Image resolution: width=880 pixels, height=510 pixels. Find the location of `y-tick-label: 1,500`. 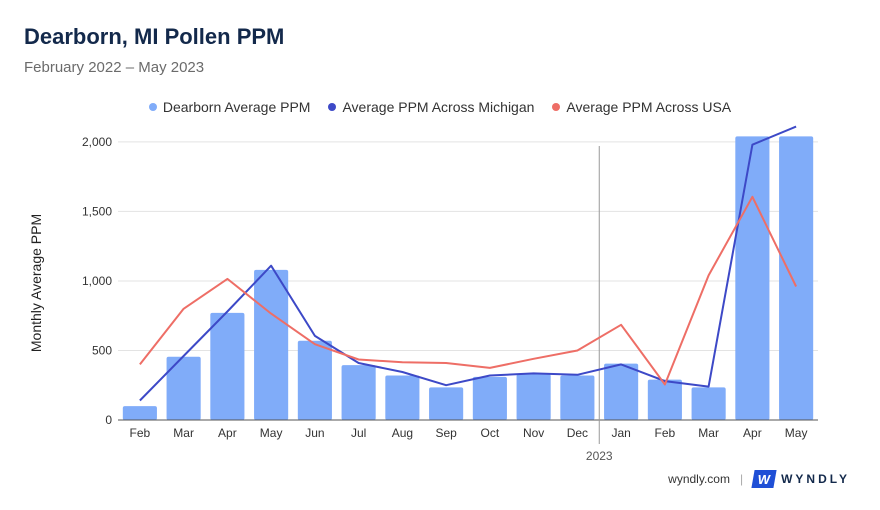

y-tick-label: 1,500 is located at coordinates (97, 211).